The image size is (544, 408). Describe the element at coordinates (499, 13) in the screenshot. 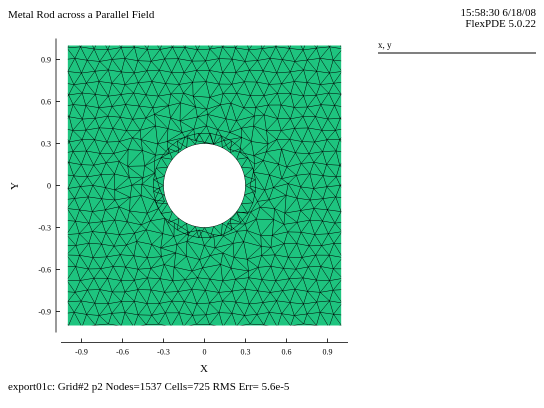

I see `timestamp: 15:58:30 6/18/08` at that location.